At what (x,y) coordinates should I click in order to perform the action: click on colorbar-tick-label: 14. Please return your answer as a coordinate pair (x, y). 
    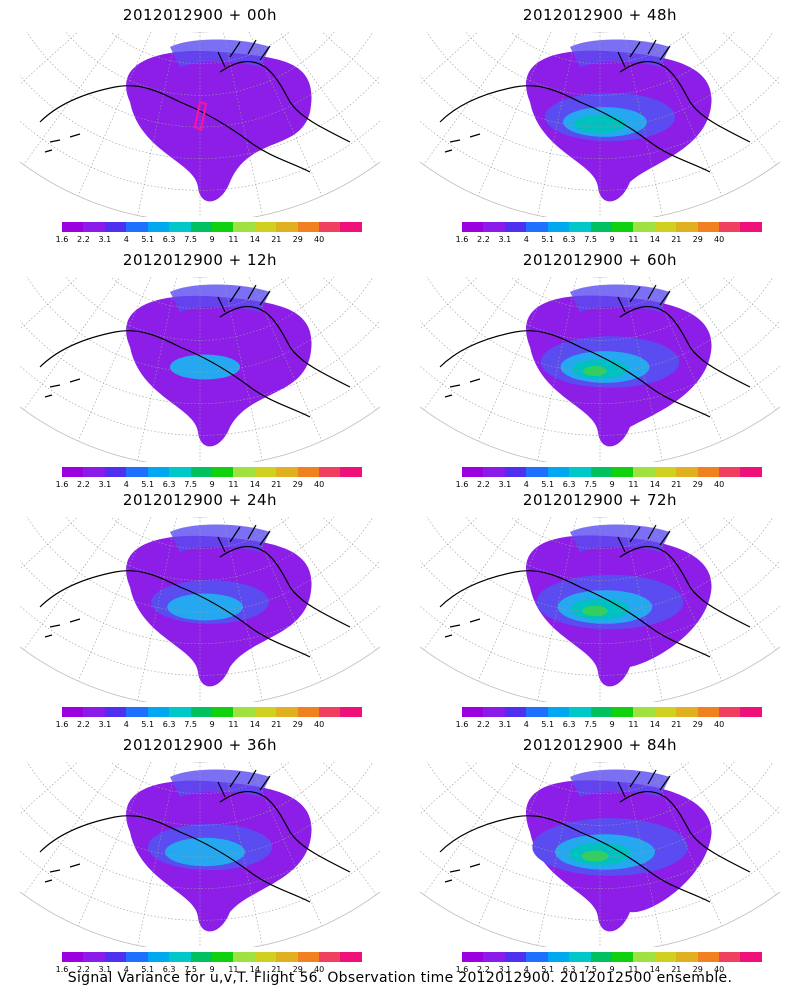
    Looking at the image, I should click on (254, 239).